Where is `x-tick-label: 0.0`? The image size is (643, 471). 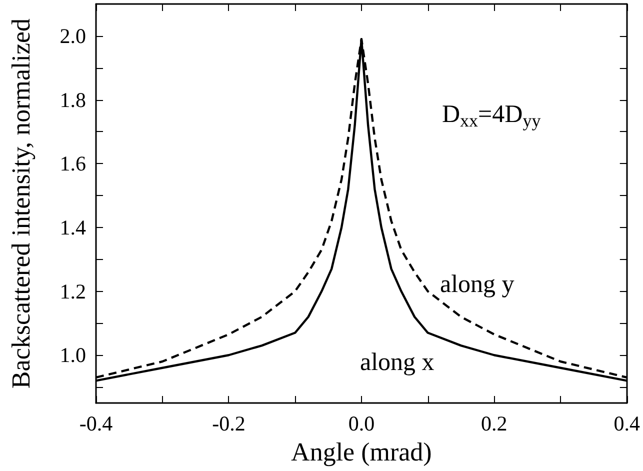 x-tick-label: 0.0 is located at coordinates (361, 424).